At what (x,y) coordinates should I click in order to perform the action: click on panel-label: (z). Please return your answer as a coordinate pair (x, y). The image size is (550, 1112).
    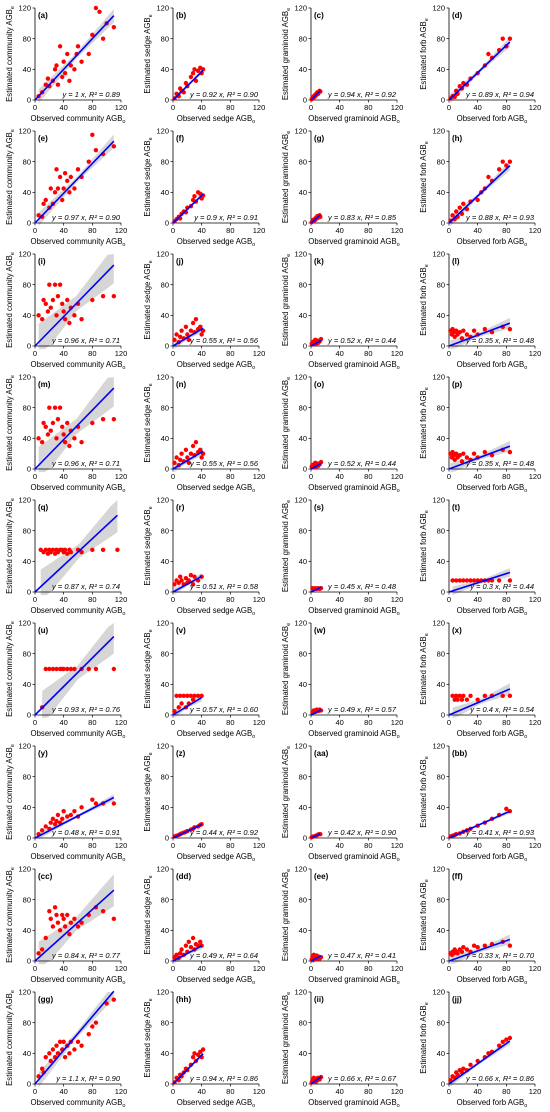
    Looking at the image, I should click on (181, 753).